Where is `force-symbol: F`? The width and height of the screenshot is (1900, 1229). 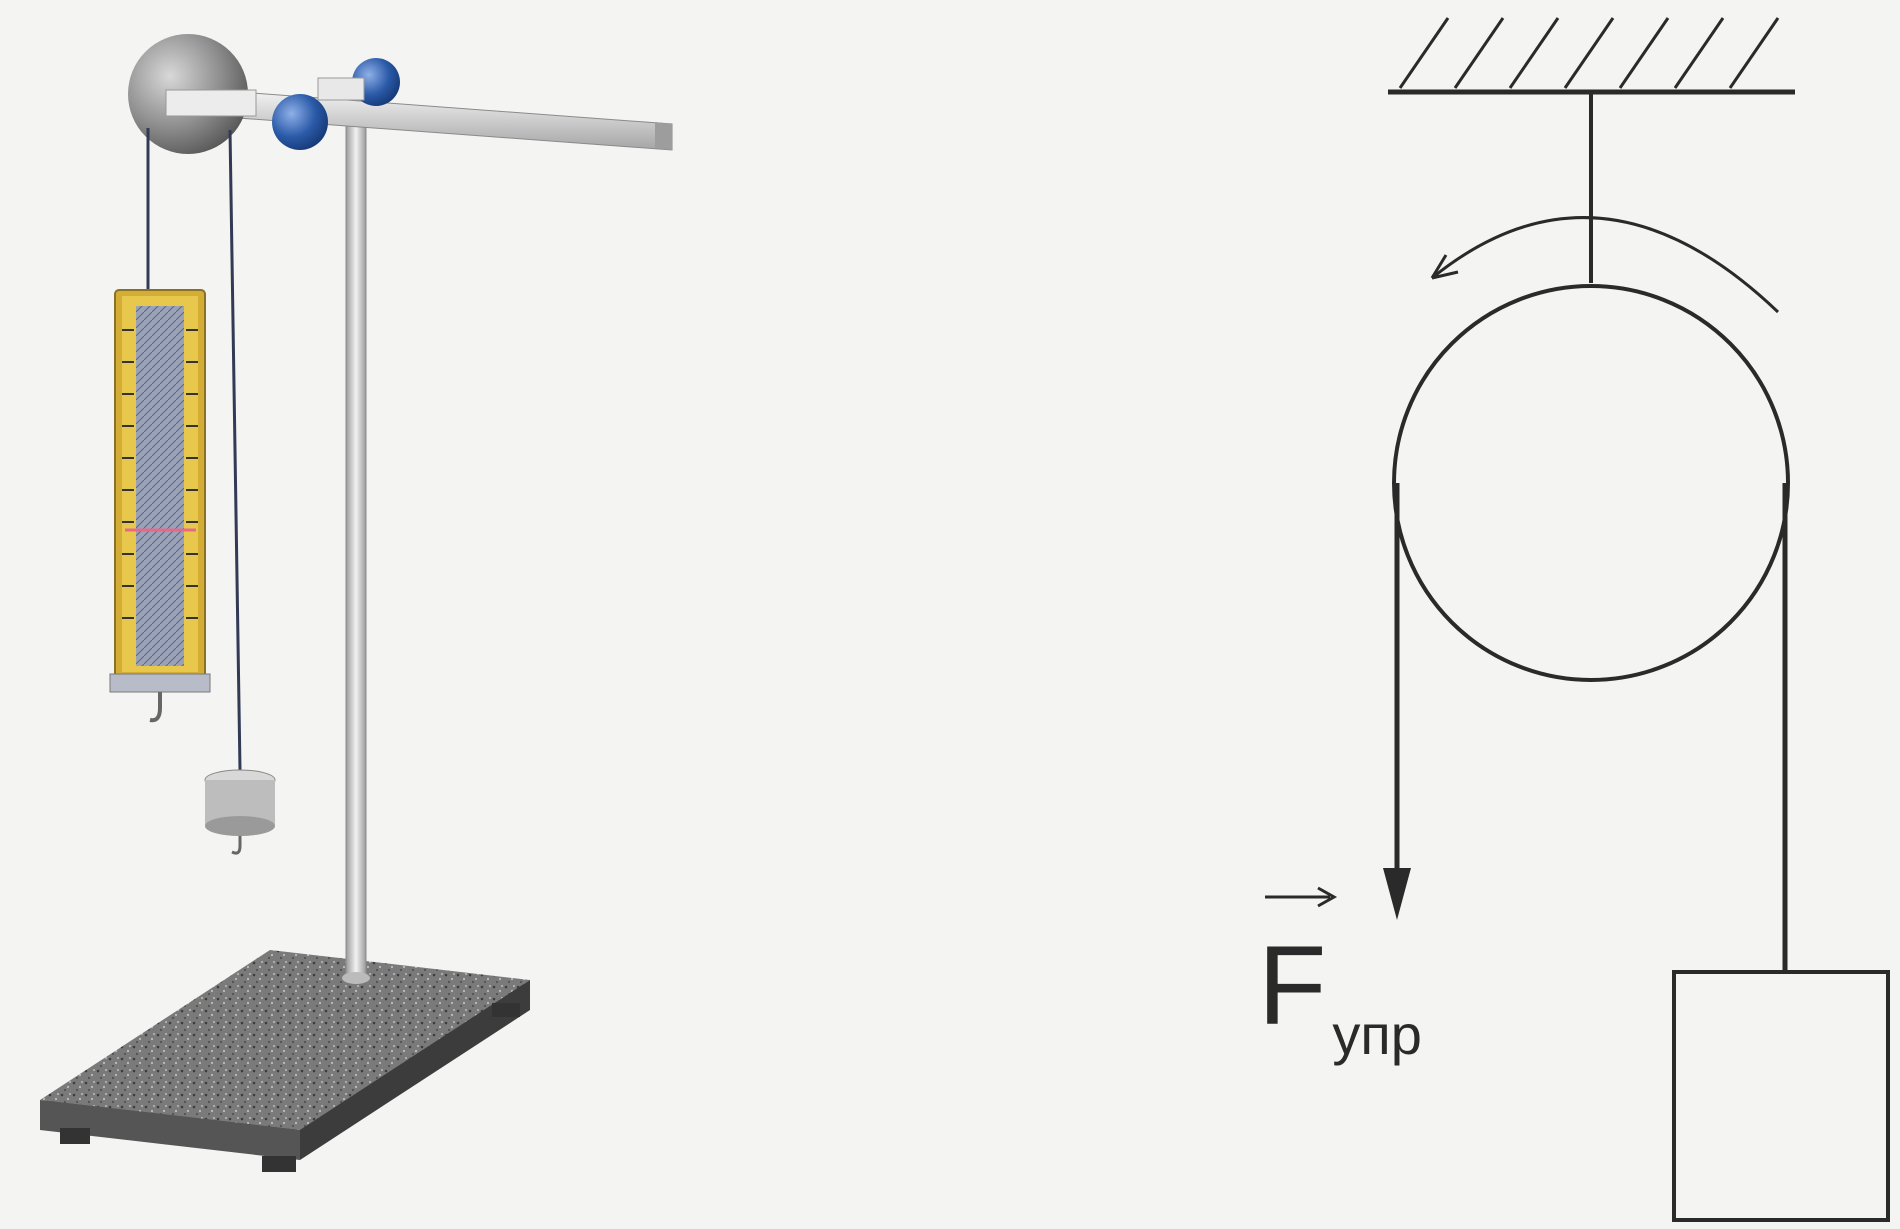 force-symbol: F is located at coordinates (1292, 985).